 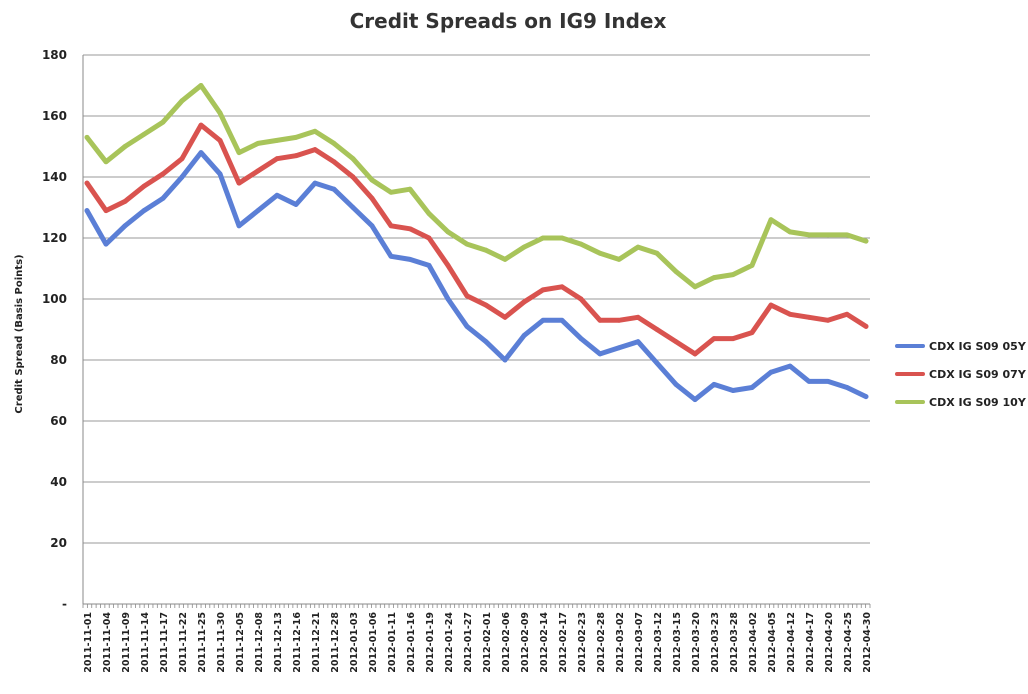 I want to click on x-tick-label: 2012-04-05, so click(x=772, y=642).